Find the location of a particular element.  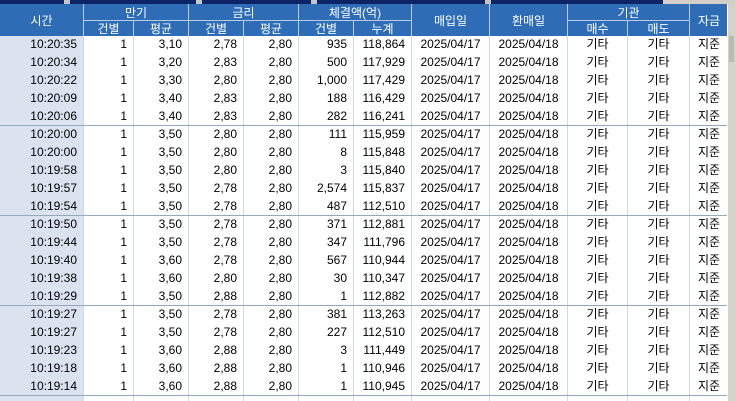

cell-time: 10:20:06 is located at coordinates (41, 116).